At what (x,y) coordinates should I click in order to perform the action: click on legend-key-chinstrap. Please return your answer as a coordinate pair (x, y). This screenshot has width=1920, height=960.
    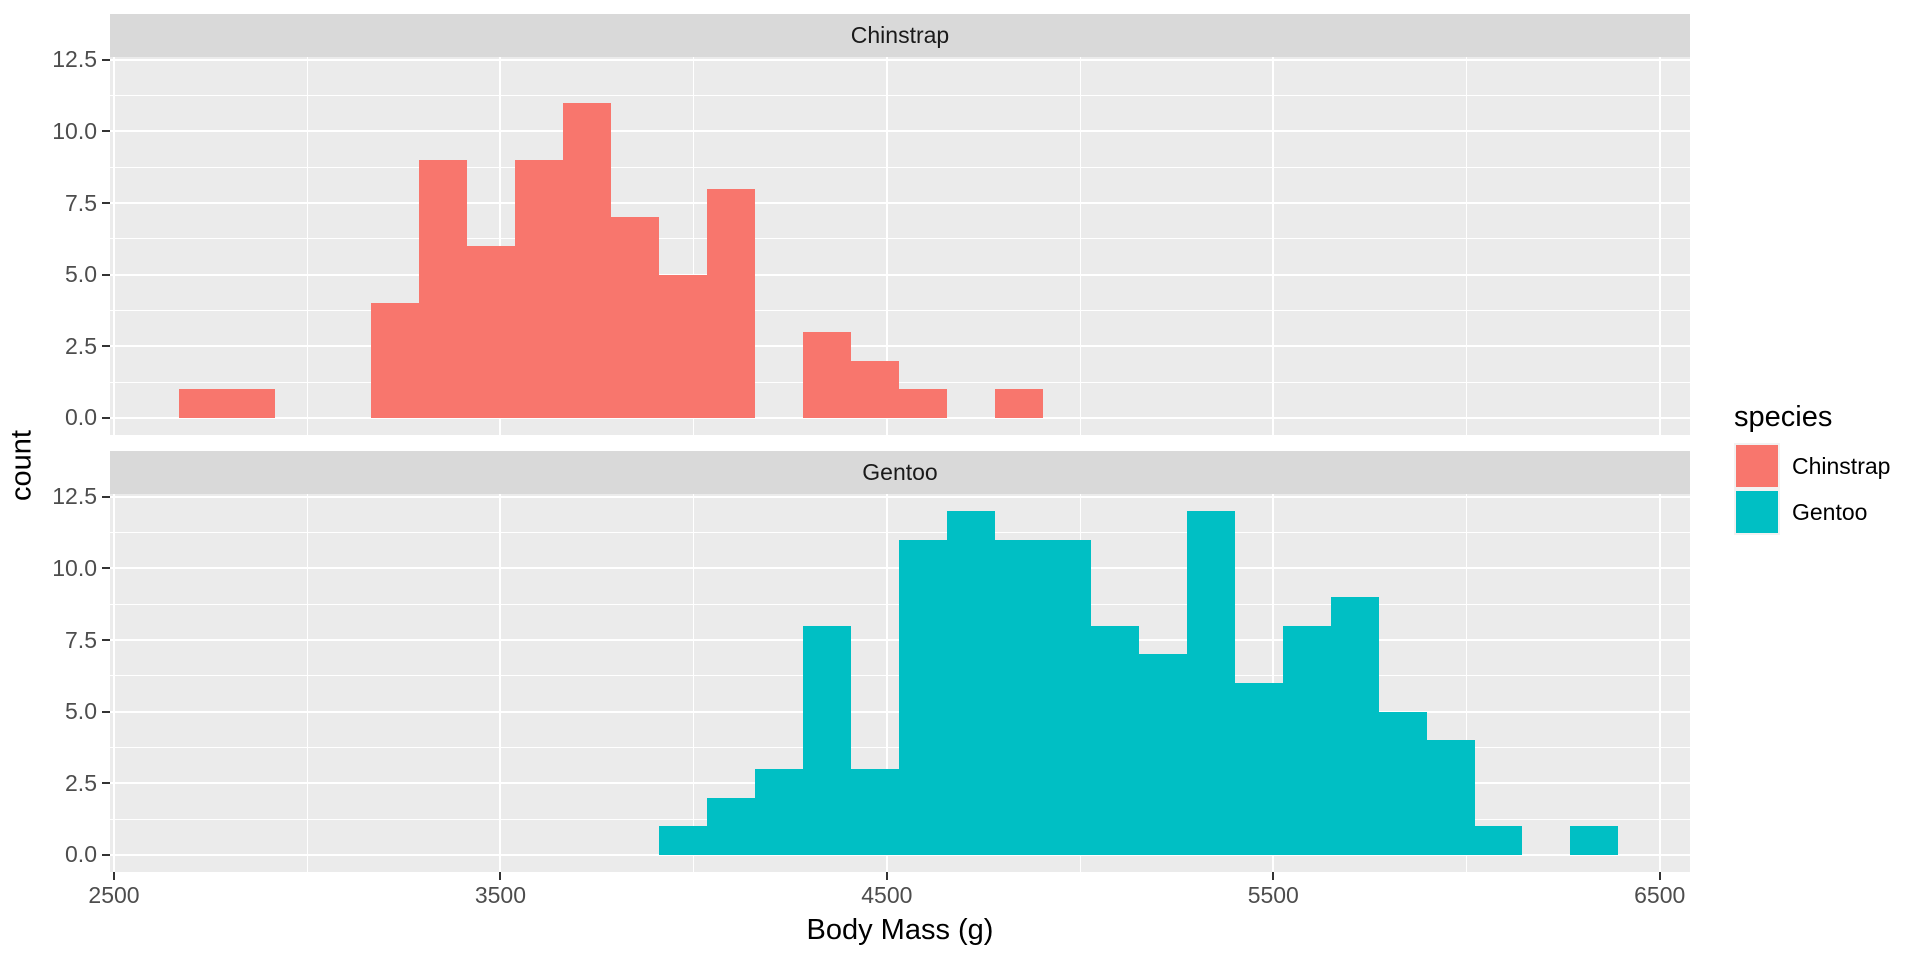
    Looking at the image, I should click on (1757, 466).